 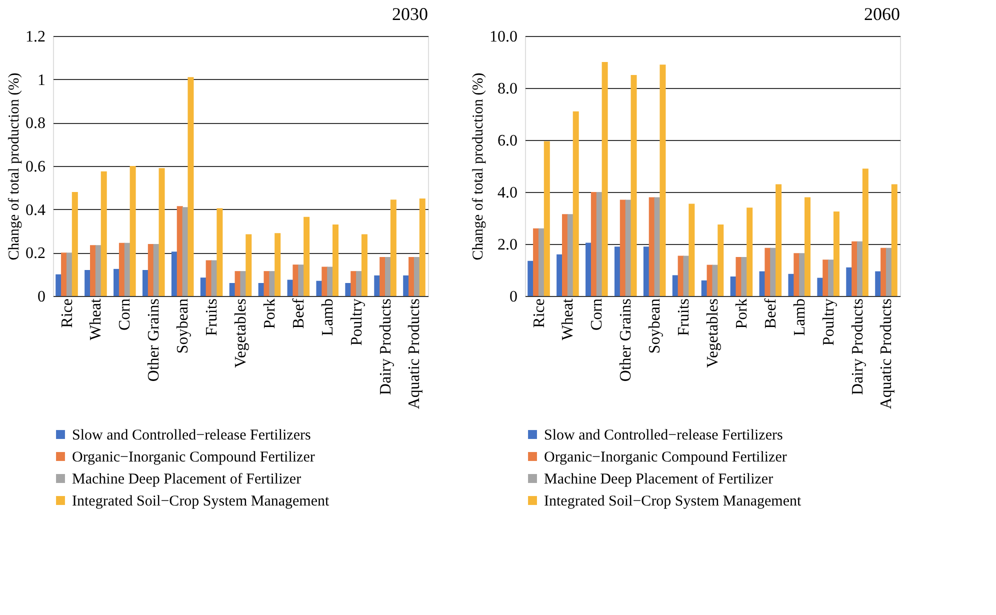 What do you see at coordinates (36, 167) in the screenshot?
I see `y-tick-label: 0.6` at bounding box center [36, 167].